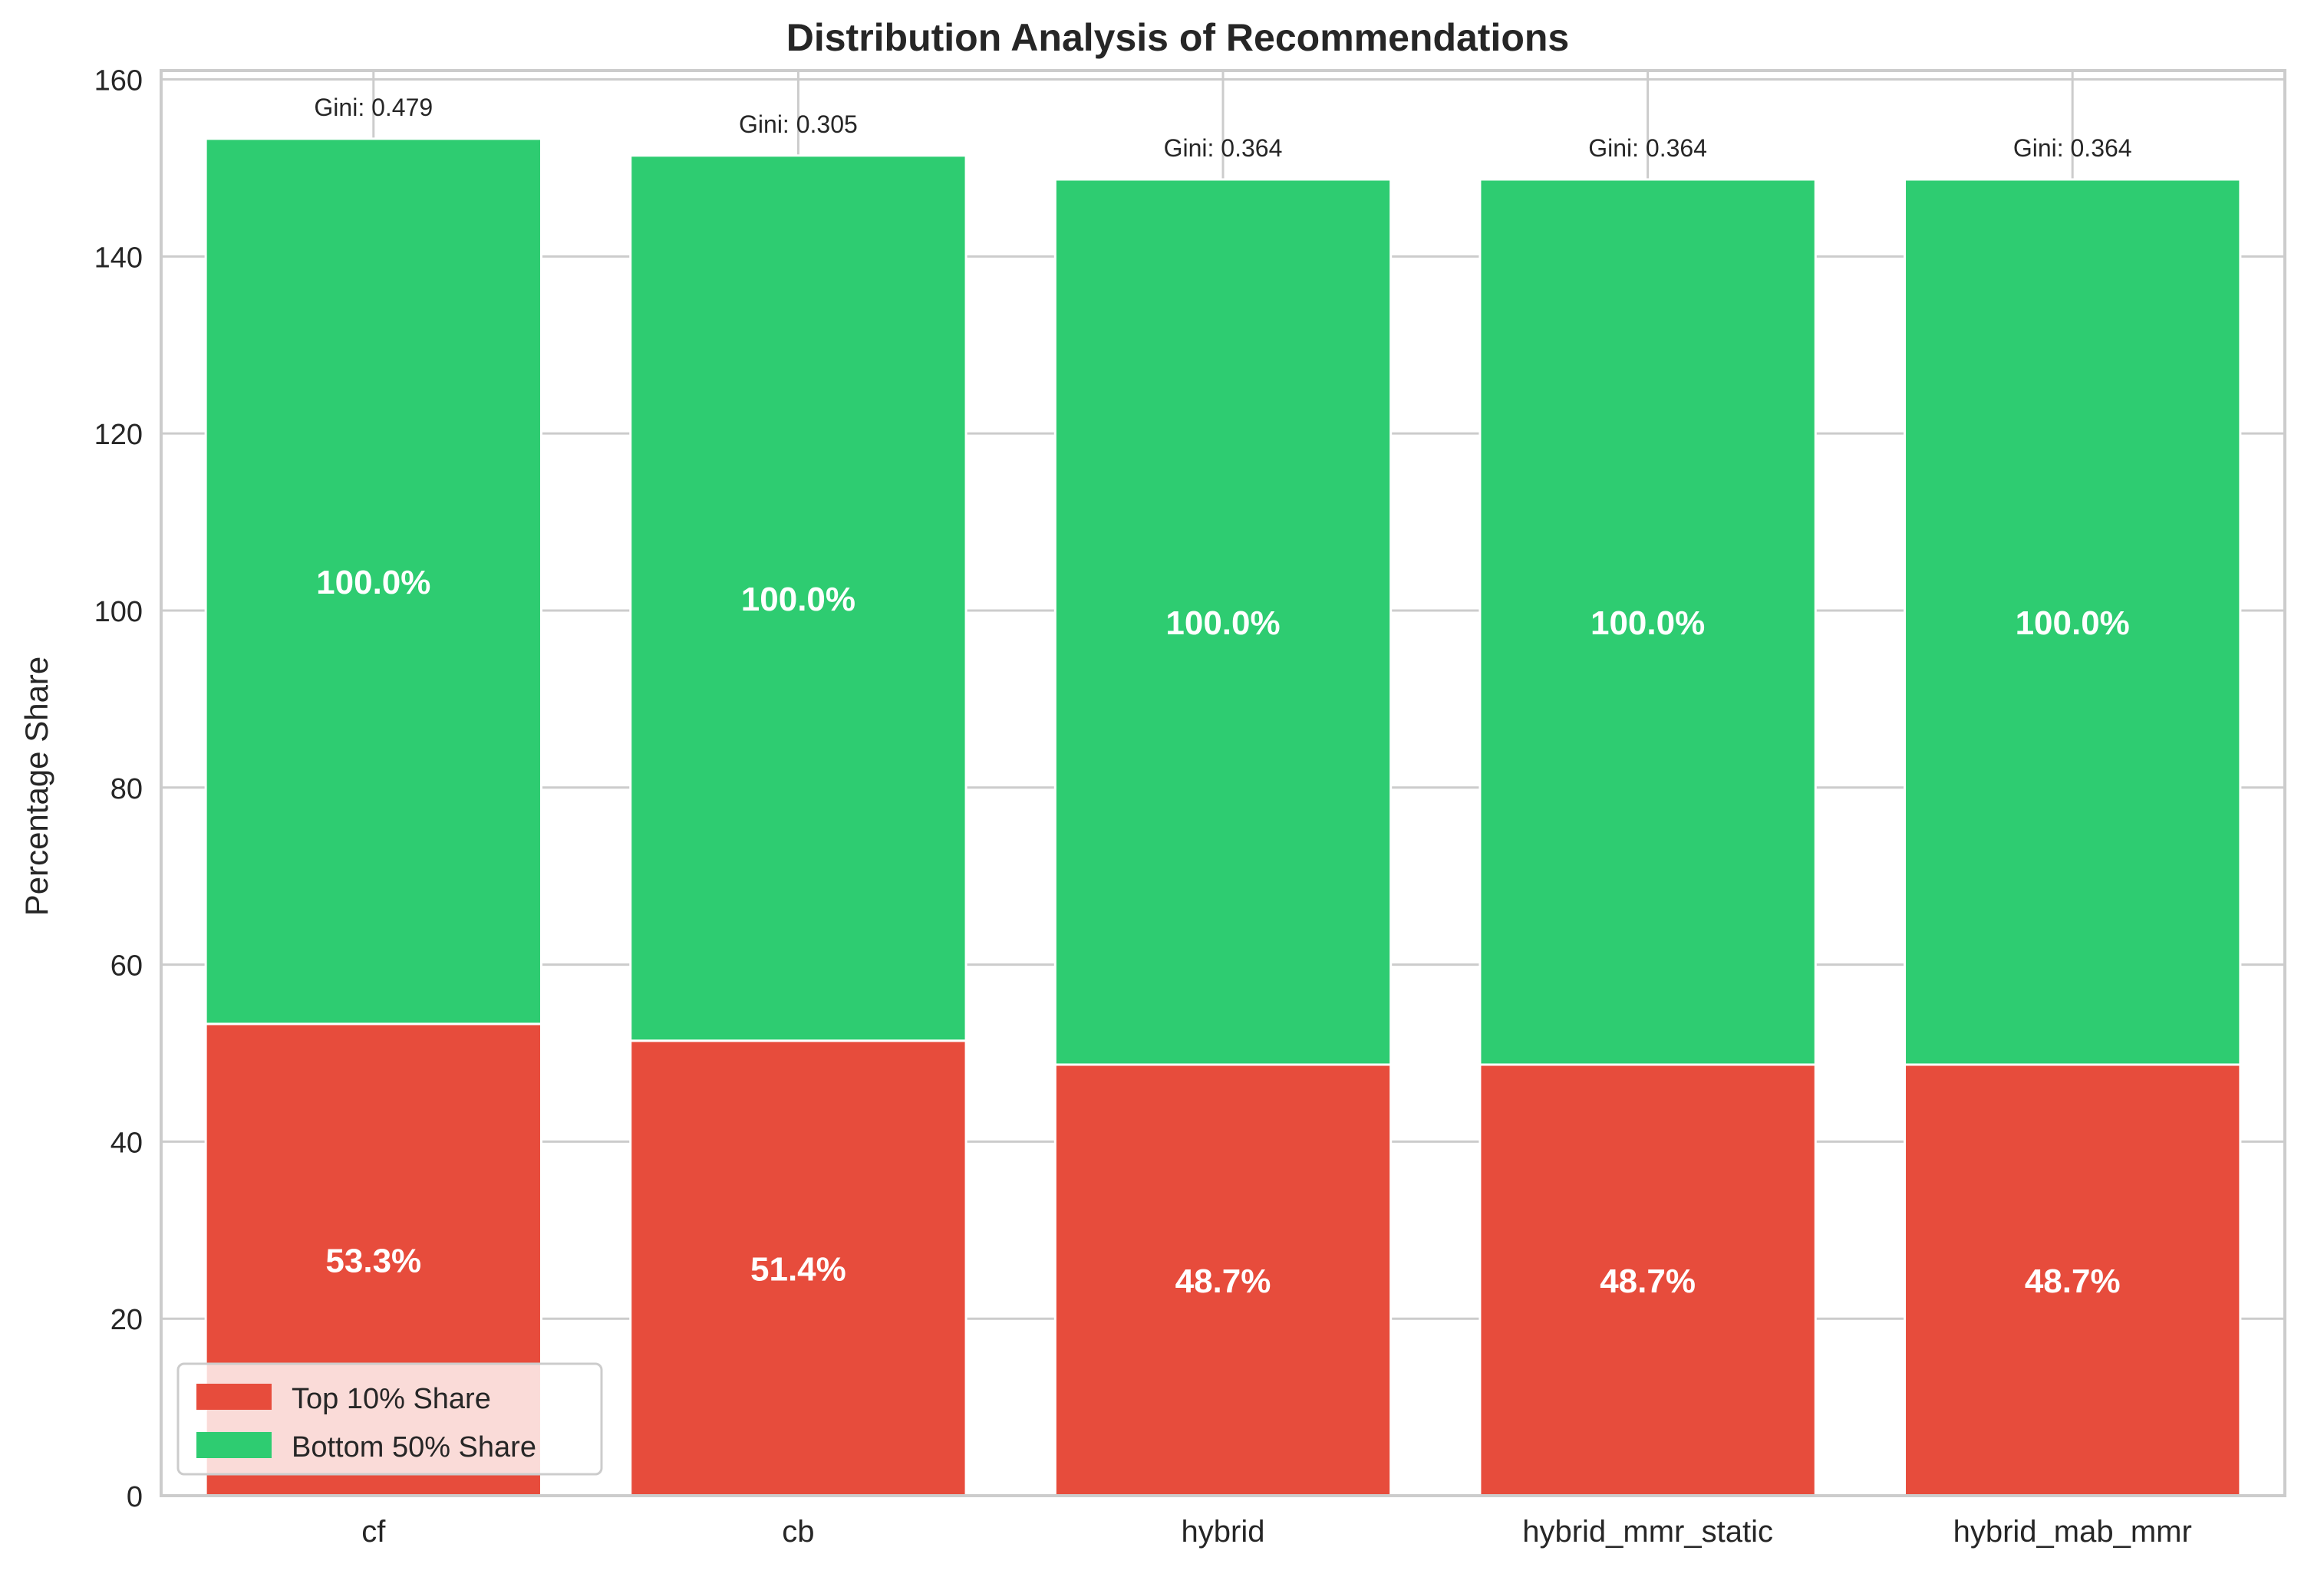  What do you see at coordinates (118, 81) in the screenshot?
I see `y-tick-label: 160` at bounding box center [118, 81].